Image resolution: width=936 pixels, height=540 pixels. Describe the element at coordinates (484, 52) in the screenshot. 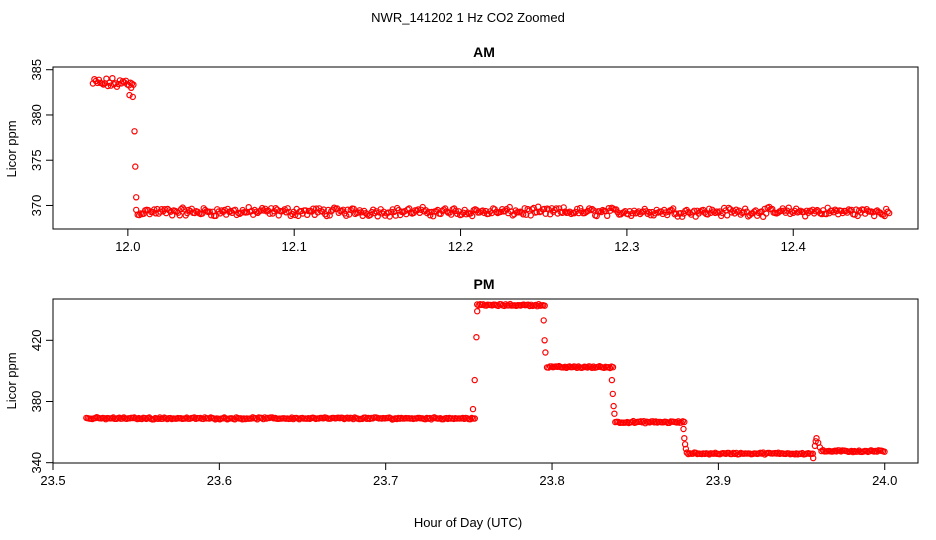

I see `am-panel-title: AM` at that location.